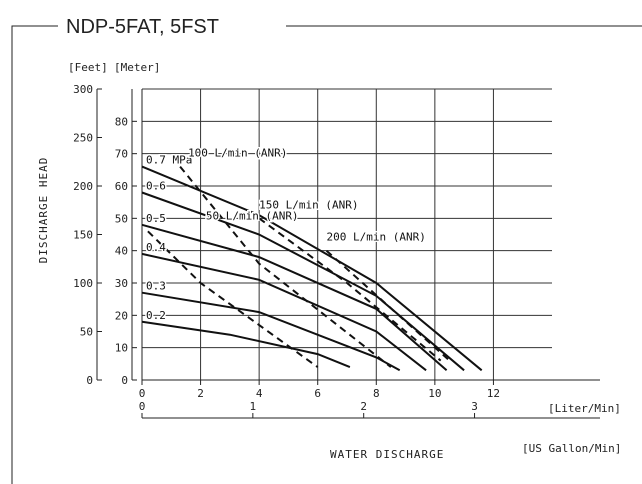 The width and height of the screenshot is (642, 484). I want to click on gallon-tick-label-0: 0, so click(142, 406).